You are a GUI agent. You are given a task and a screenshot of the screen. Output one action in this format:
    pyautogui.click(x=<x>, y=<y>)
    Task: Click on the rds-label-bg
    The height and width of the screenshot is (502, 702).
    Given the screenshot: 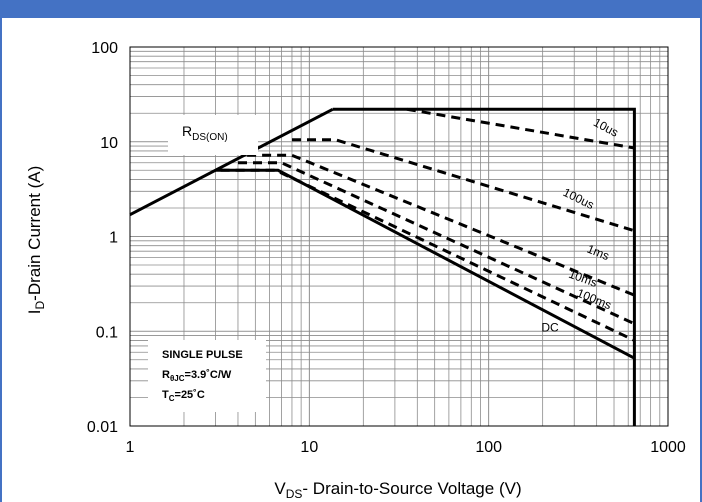 What is the action you would take?
    pyautogui.click(x=213, y=135)
    